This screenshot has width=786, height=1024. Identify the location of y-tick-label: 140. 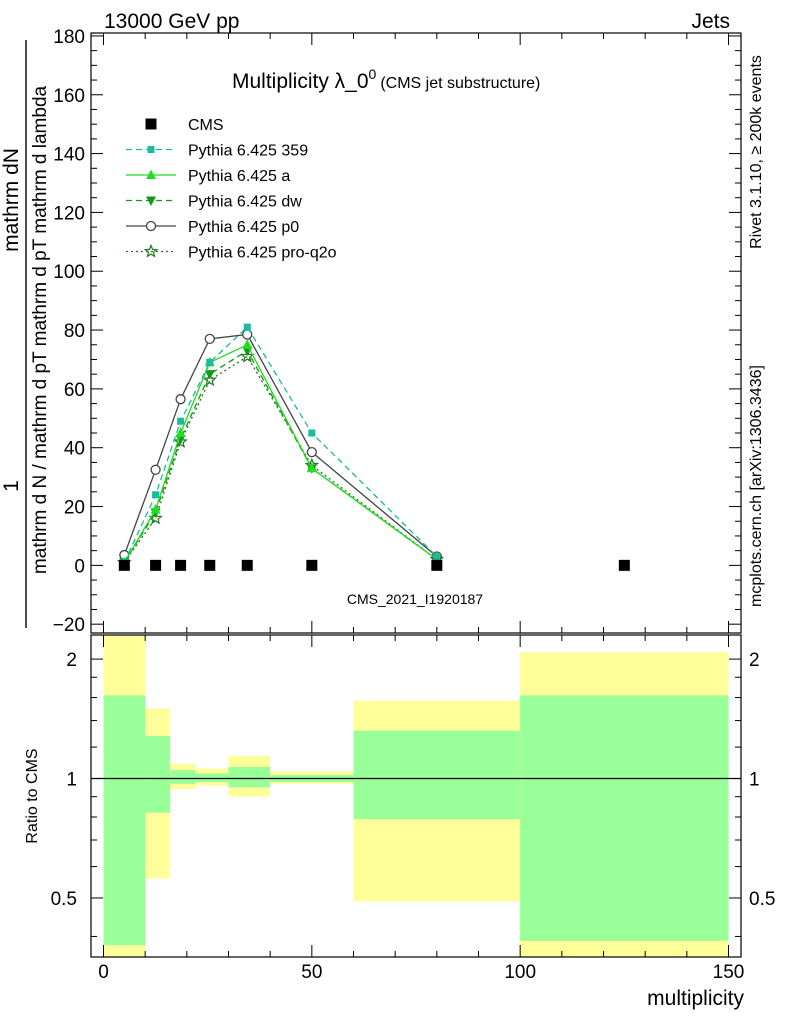
(69, 155).